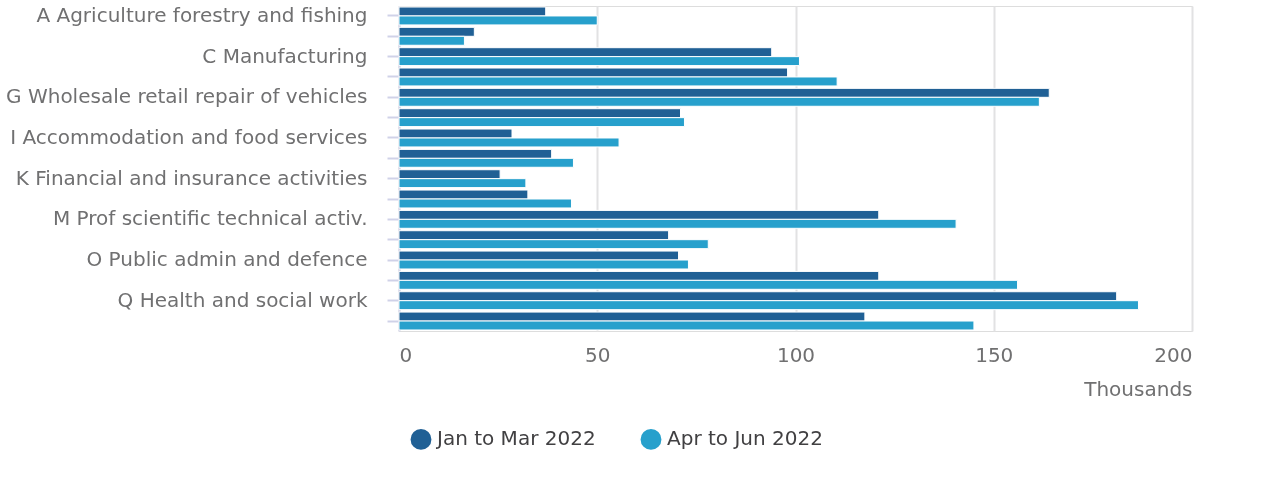  What do you see at coordinates (796, 354) in the screenshot?
I see `x-tick-label: 100` at bounding box center [796, 354].